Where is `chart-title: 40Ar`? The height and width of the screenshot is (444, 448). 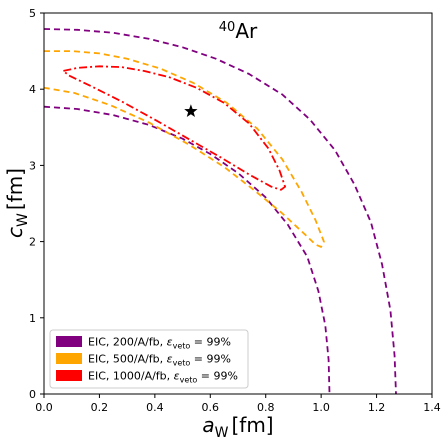 chart-title: 40Ar is located at coordinates (238, 31).